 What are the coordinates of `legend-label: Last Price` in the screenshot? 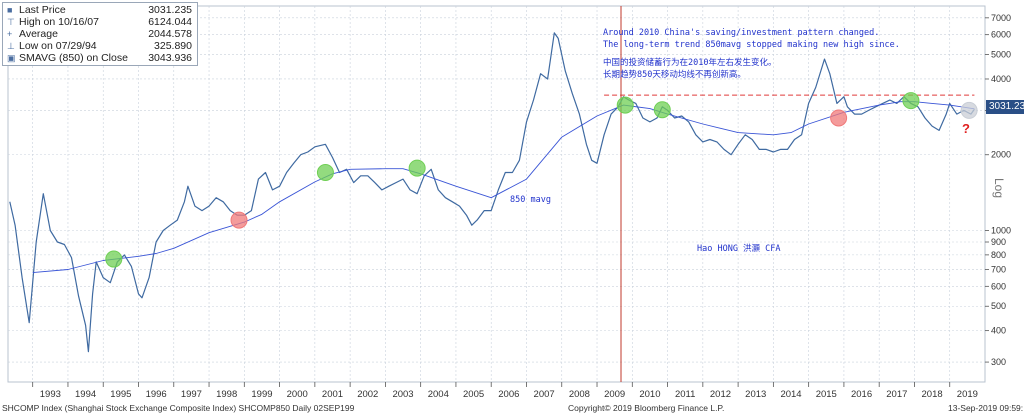 It's located at (42, 10).